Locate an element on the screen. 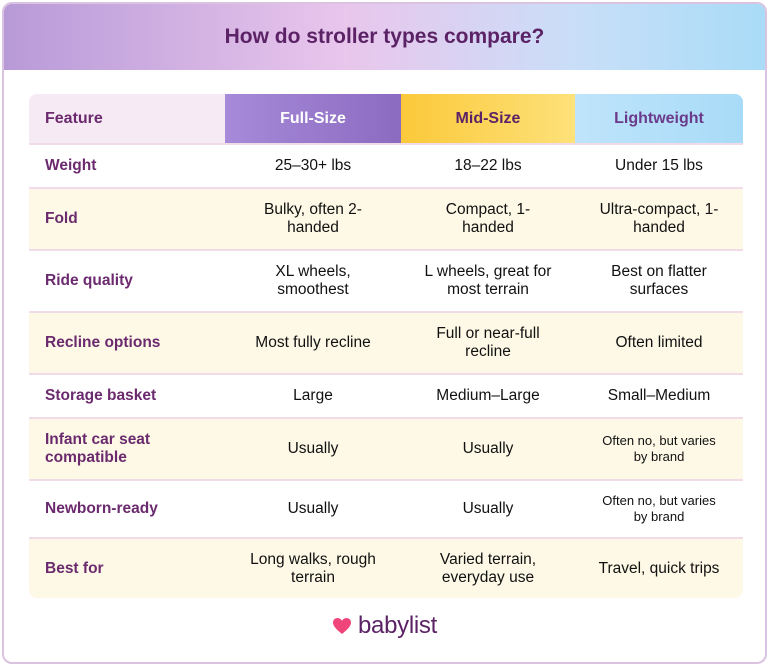  value-cell: Large is located at coordinates (313, 395).